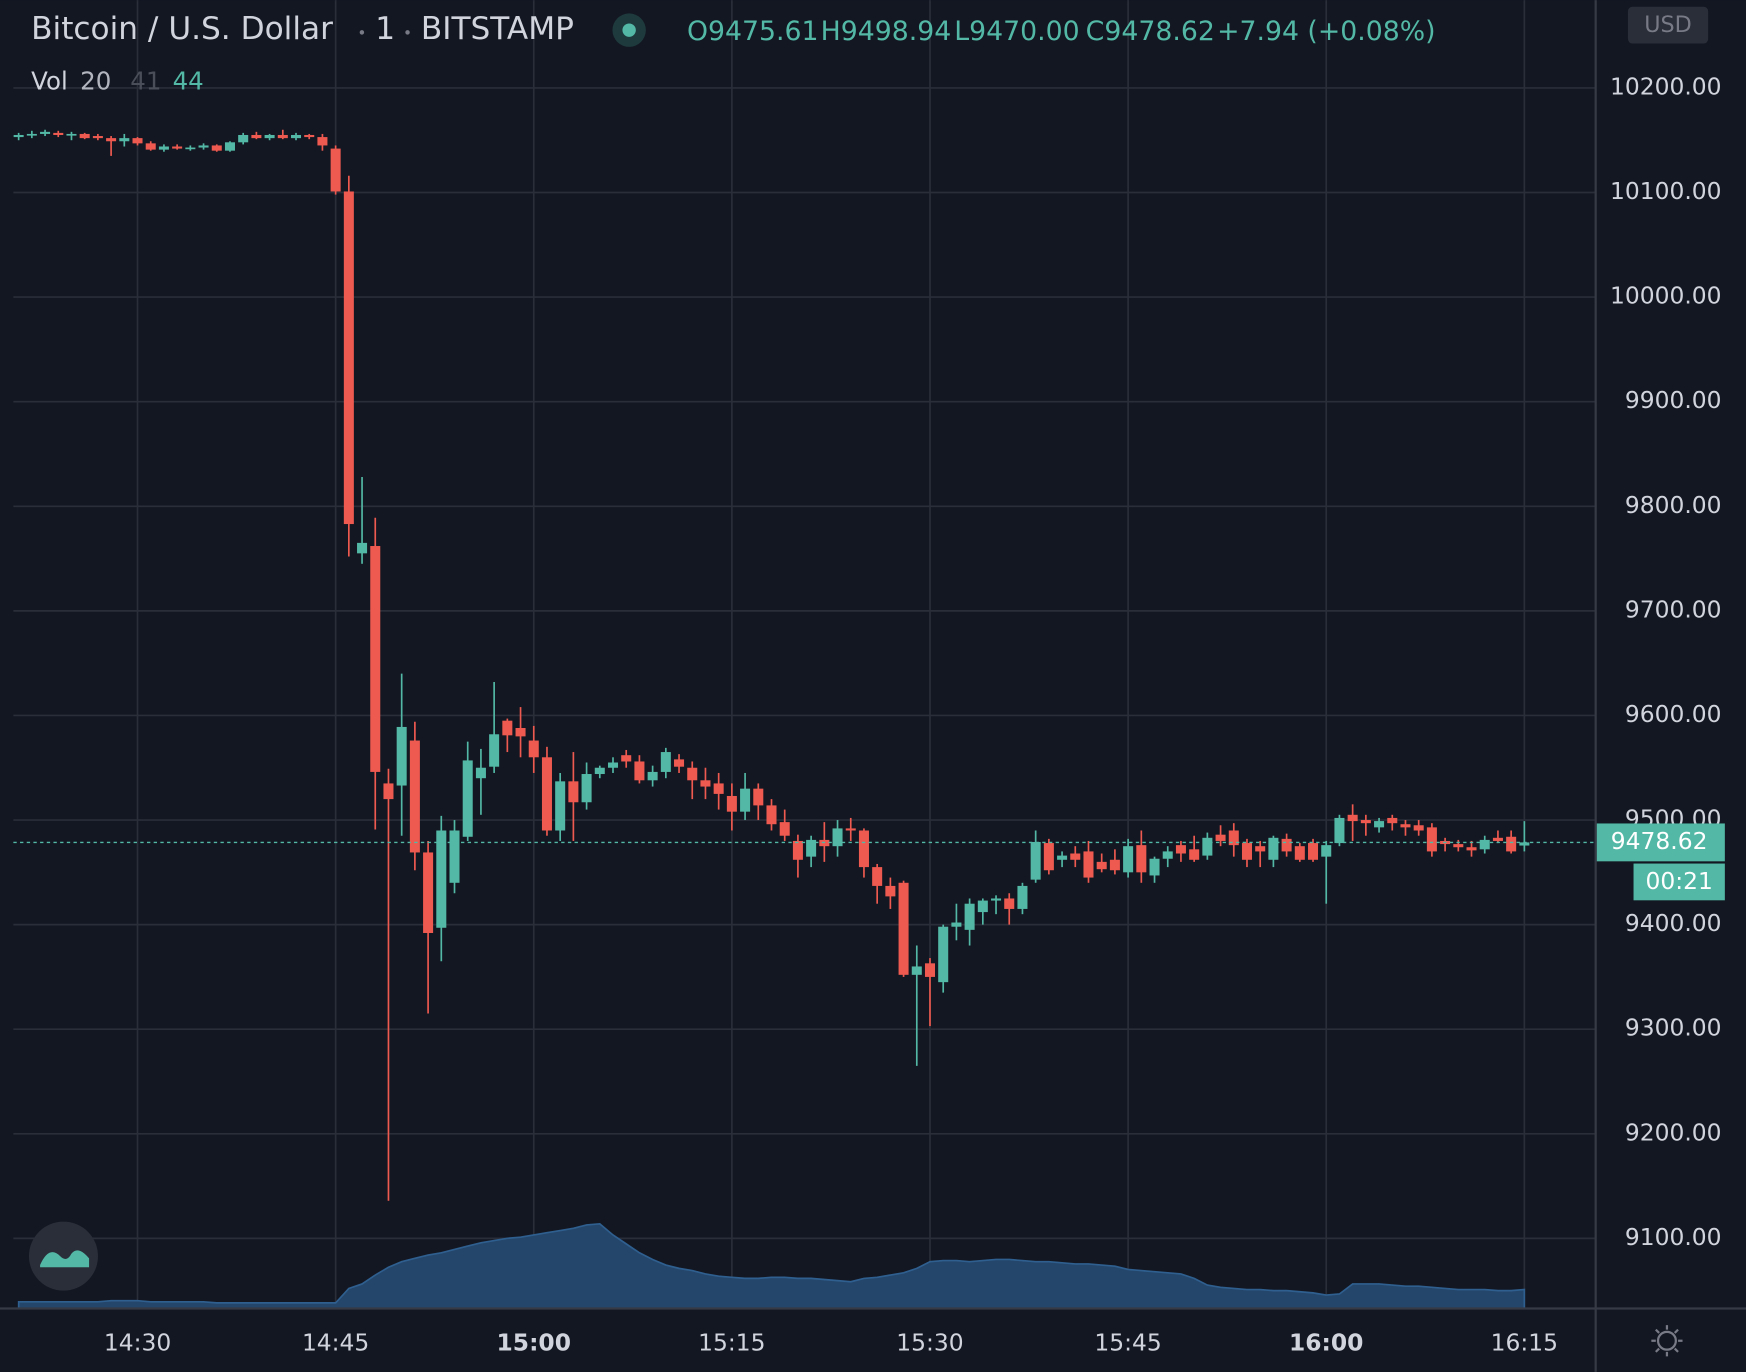 This screenshot has width=1746, height=1372. I want to click on logo-icon, so click(65, 1259).